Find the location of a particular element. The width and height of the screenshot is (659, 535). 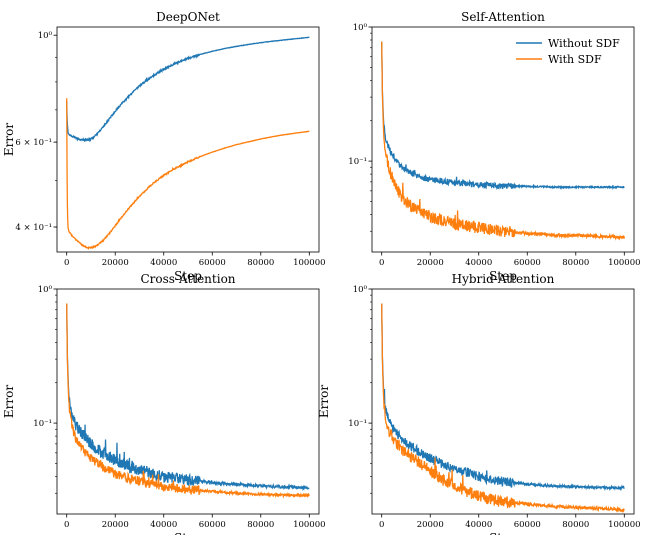

legend-label: Without SDF is located at coordinates (584, 43).